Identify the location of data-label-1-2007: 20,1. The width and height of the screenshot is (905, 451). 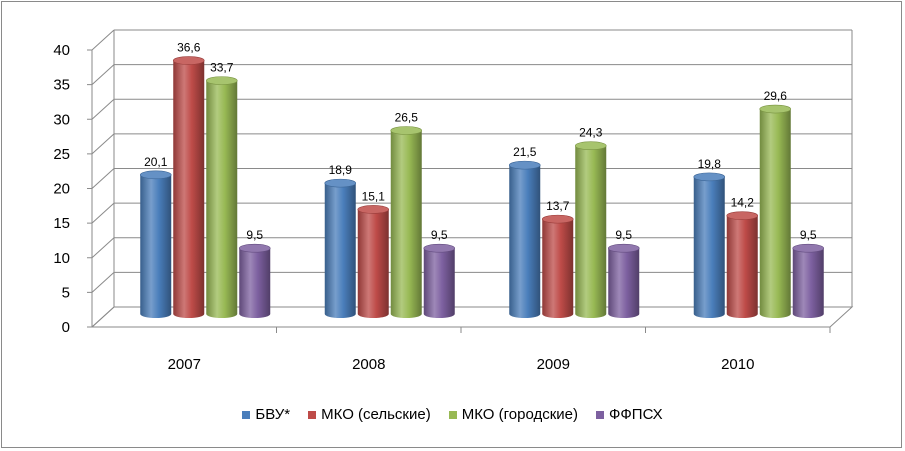
(156, 162).